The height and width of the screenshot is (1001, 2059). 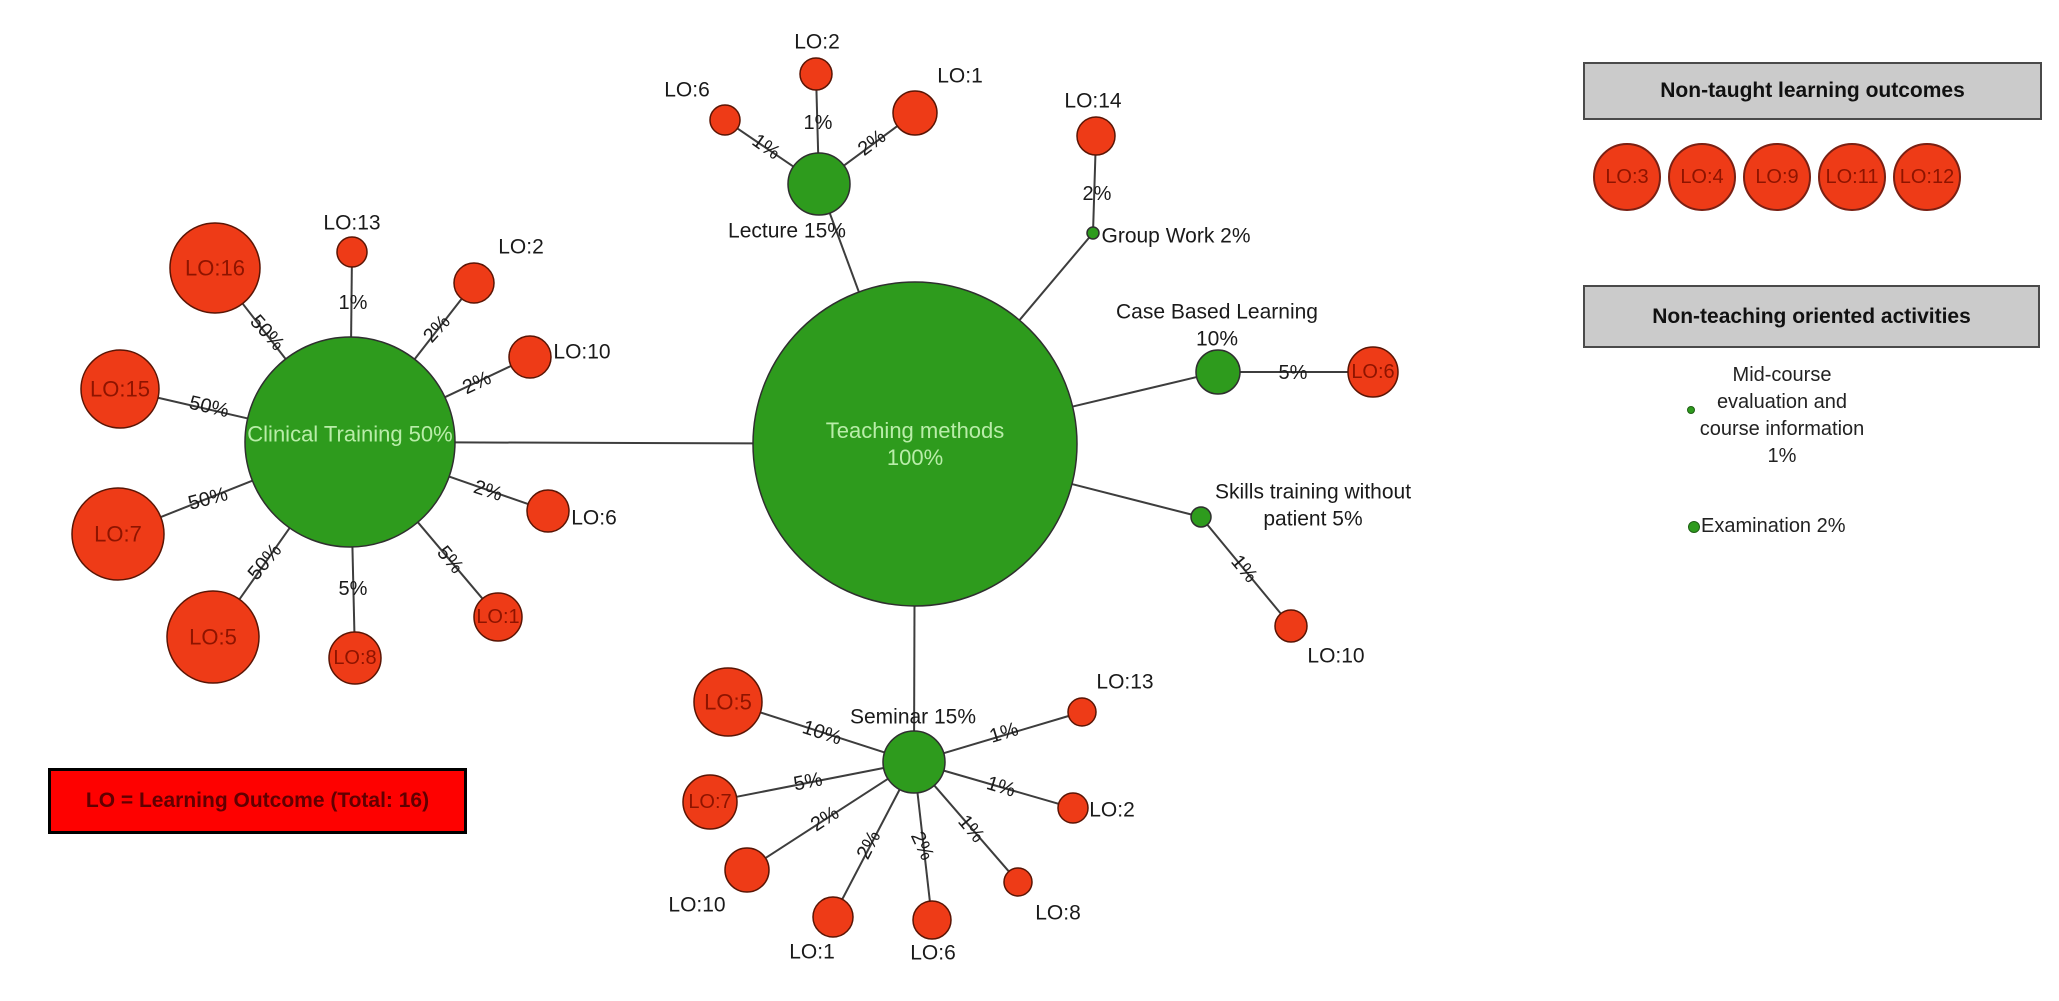 What do you see at coordinates (215, 268) in the screenshot?
I see `node-cl_lo16` at bounding box center [215, 268].